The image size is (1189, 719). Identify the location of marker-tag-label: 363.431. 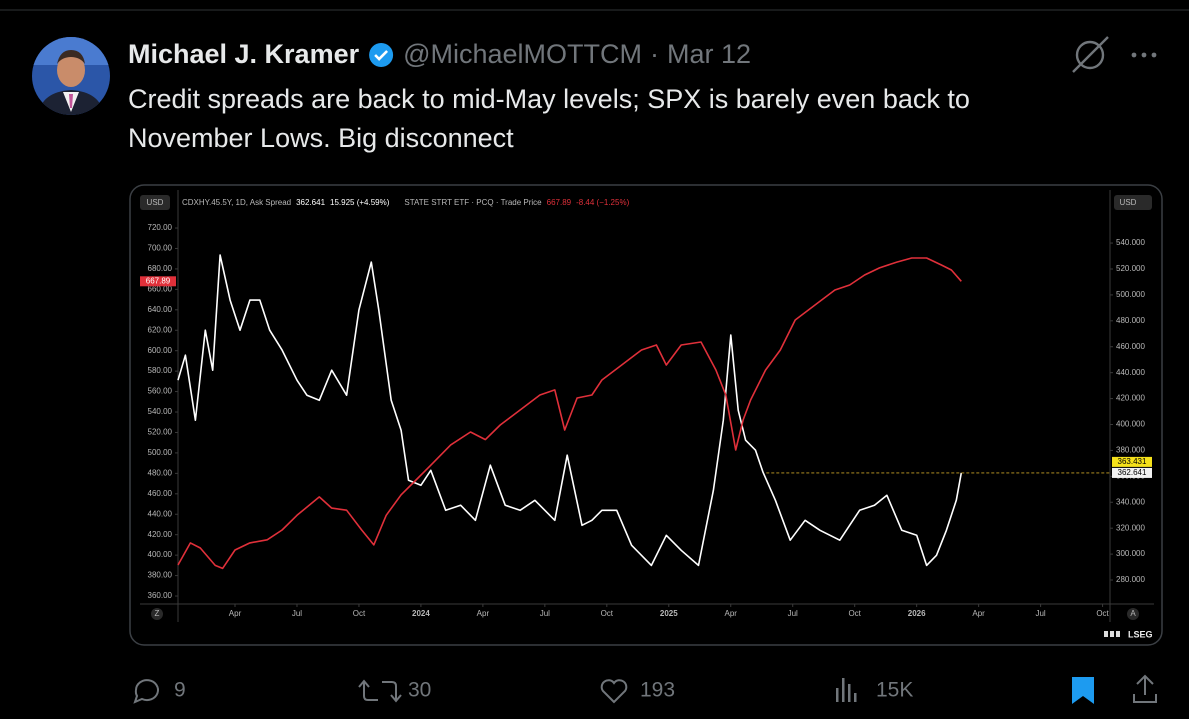
(1132, 461).